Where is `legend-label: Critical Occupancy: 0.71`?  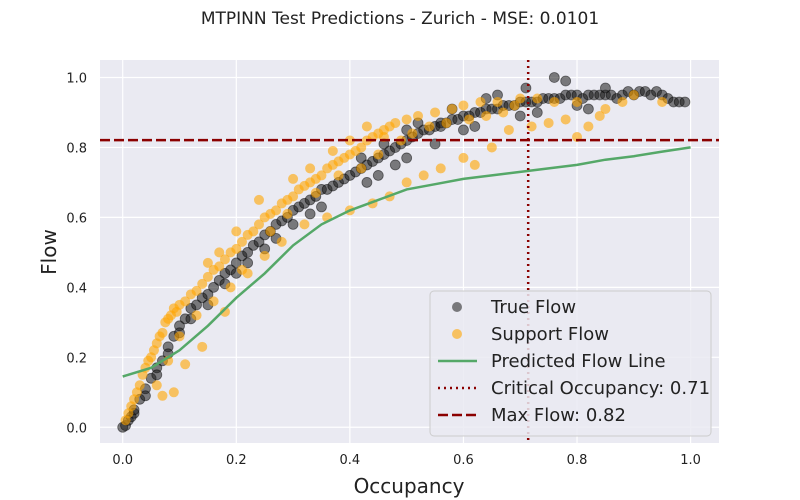
legend-label: Critical Occupancy: 0.71 is located at coordinates (600, 388).